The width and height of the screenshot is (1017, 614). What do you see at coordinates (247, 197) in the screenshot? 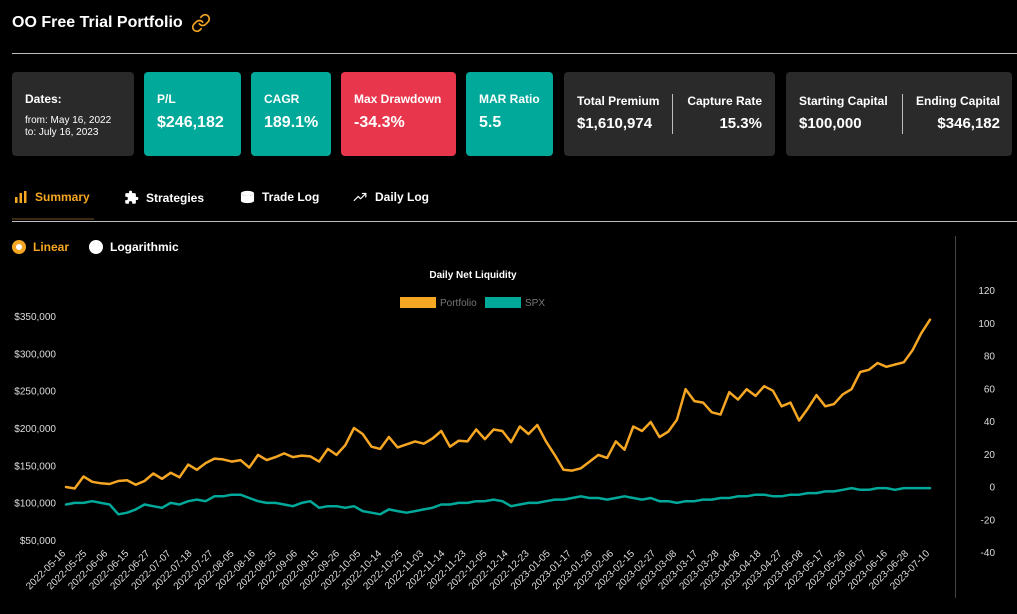
I see `database-icon` at bounding box center [247, 197].